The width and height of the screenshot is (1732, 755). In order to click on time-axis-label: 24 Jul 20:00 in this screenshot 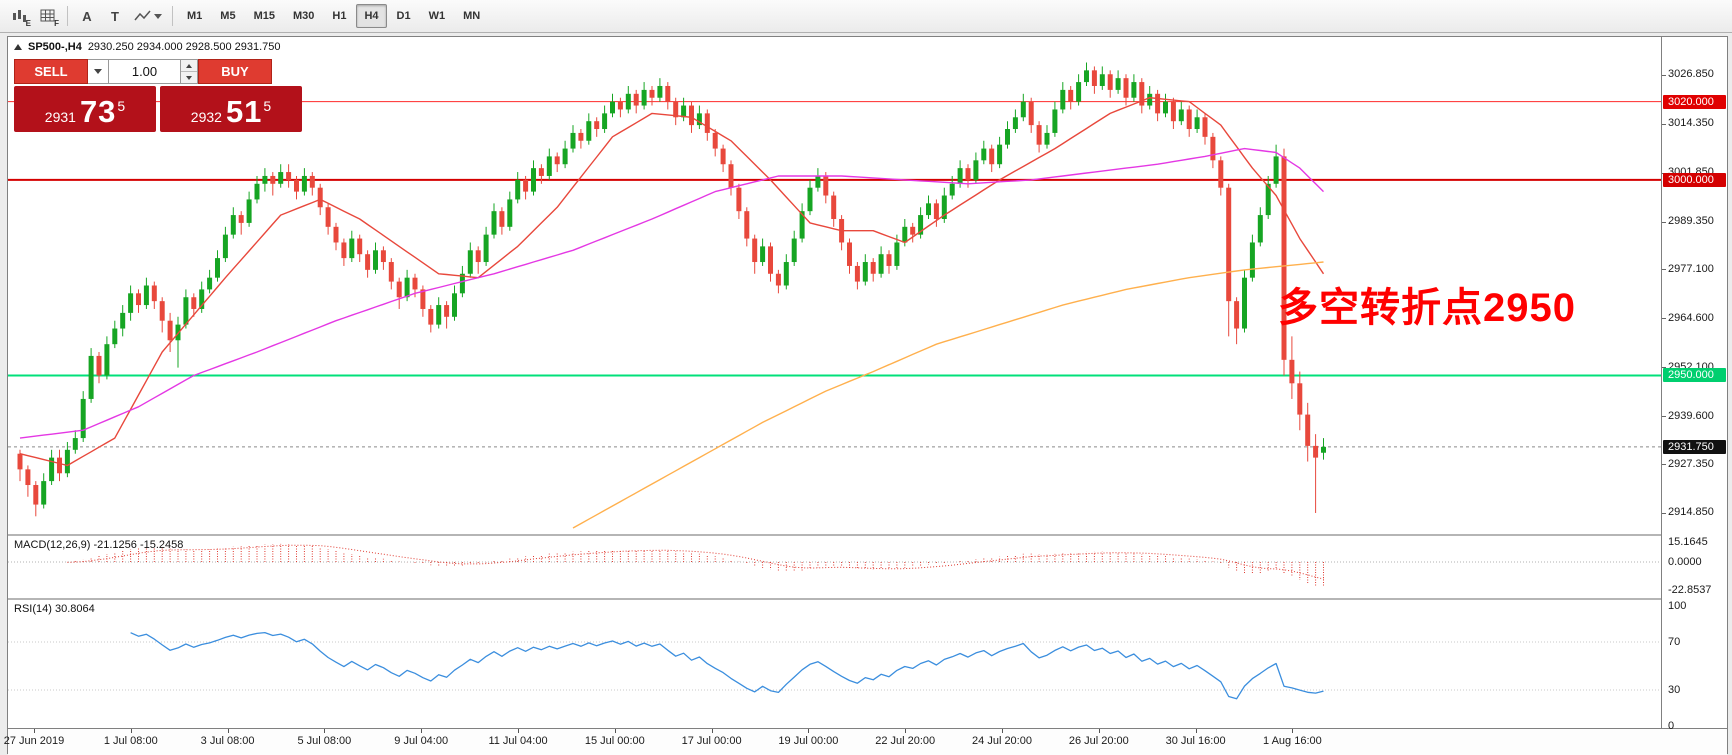, I will do `click(1002, 741)`.